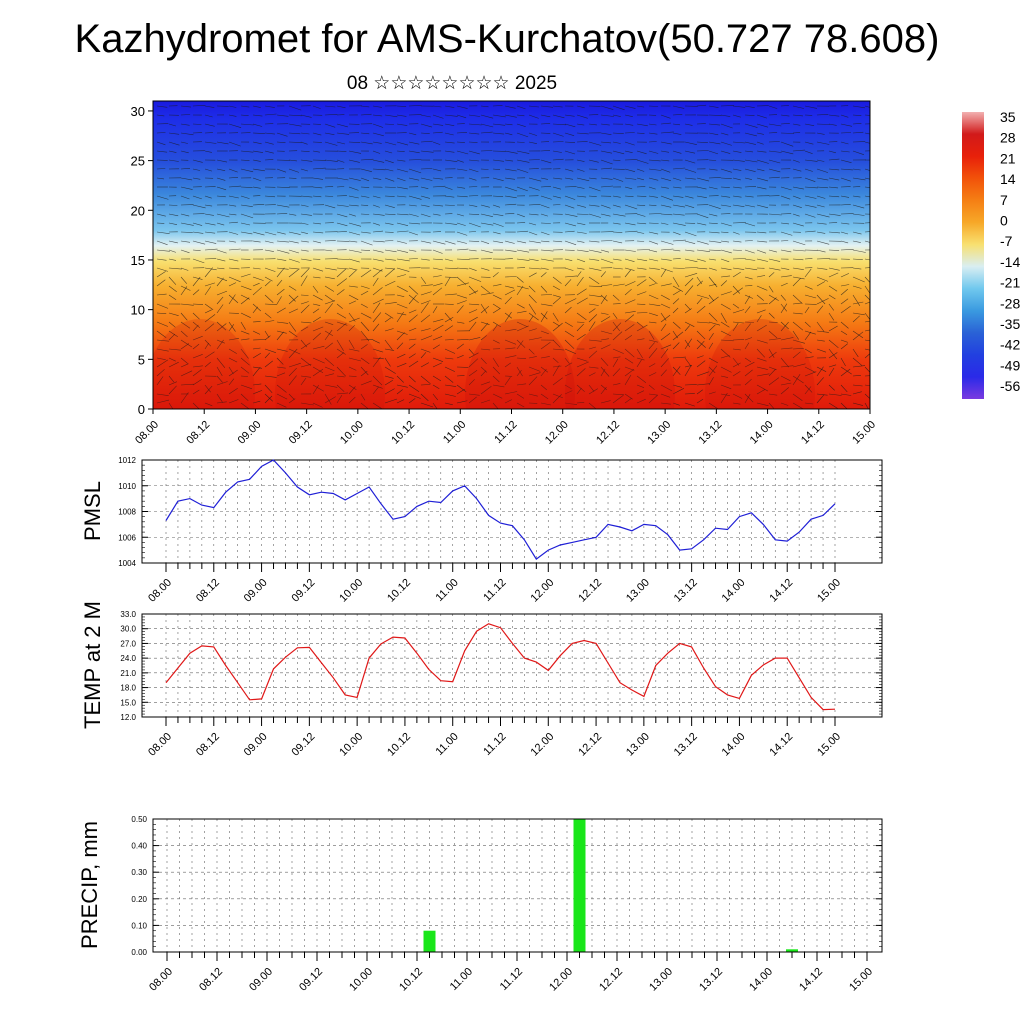 The width and height of the screenshot is (1024, 1024). I want to click on colorbar-label: 14, so click(1008, 179).